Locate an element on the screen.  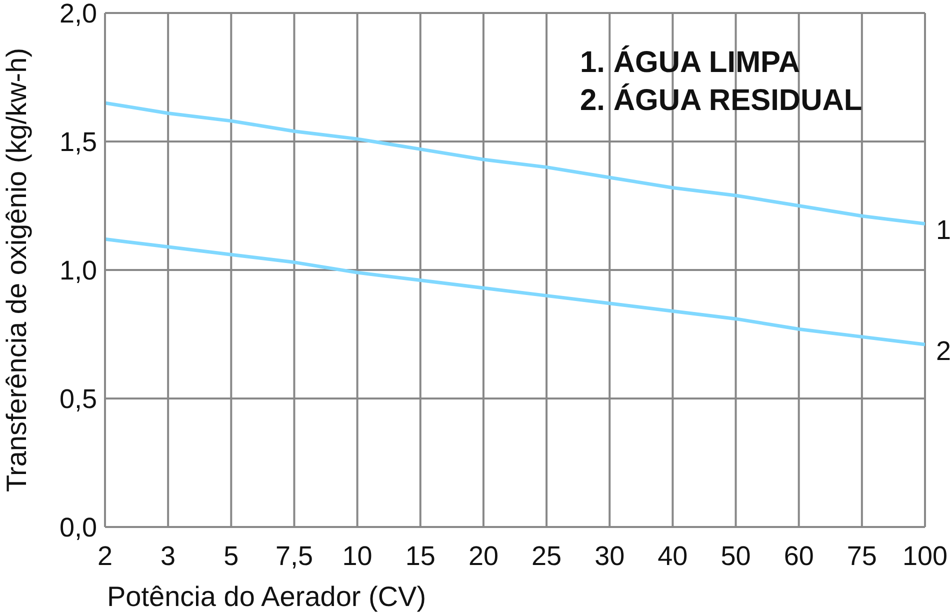
x-tick-label: 60 is located at coordinates (799, 556).